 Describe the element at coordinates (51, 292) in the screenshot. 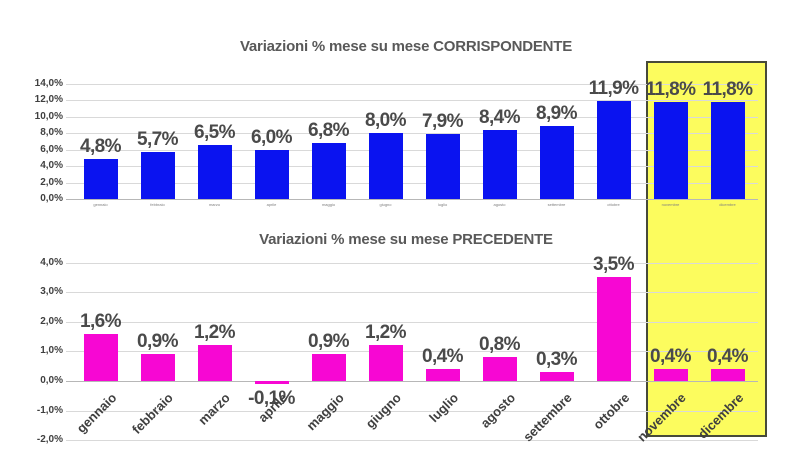

I see `y-axis-tick-label: 3,0%` at that location.